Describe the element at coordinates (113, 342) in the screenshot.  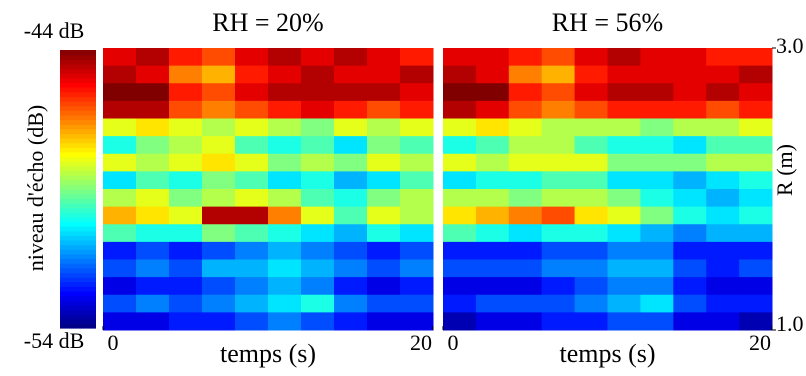
I see `x-tick-label: 0` at that location.